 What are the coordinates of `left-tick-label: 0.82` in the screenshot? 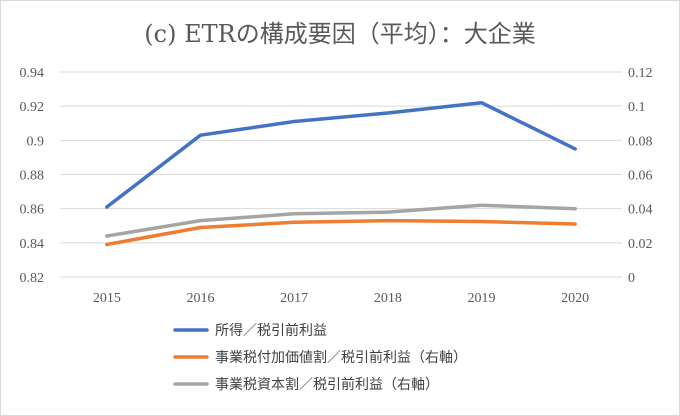 It's located at (32, 278).